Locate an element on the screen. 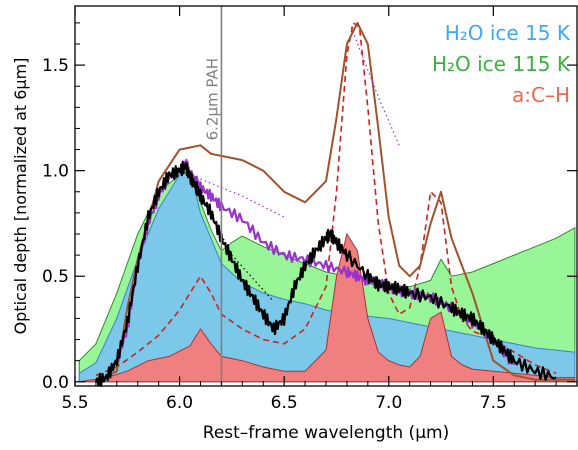  y-tick-label: 1.0 is located at coordinates (55, 172).